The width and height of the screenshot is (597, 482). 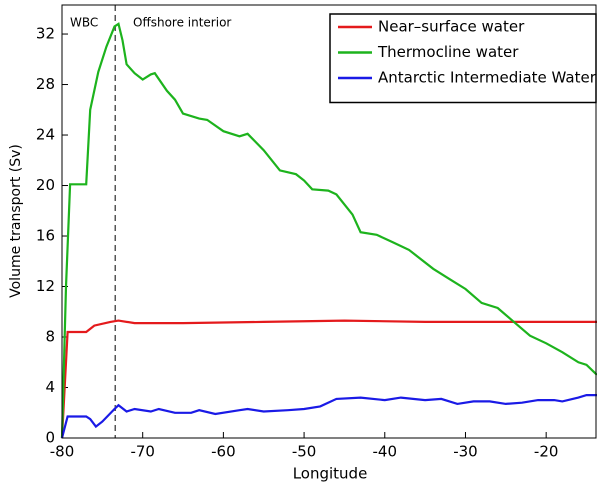 I want to click on annotation: WBC, so click(x=84, y=23).